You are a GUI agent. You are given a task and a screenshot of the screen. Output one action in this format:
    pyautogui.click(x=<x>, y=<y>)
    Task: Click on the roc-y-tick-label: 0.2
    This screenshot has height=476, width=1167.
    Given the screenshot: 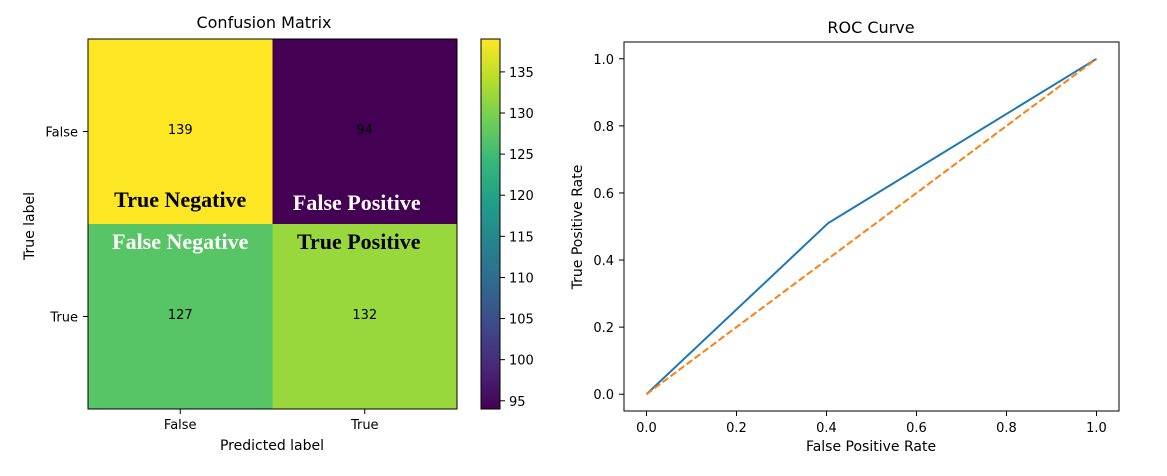 What is the action you would take?
    pyautogui.click(x=603, y=328)
    